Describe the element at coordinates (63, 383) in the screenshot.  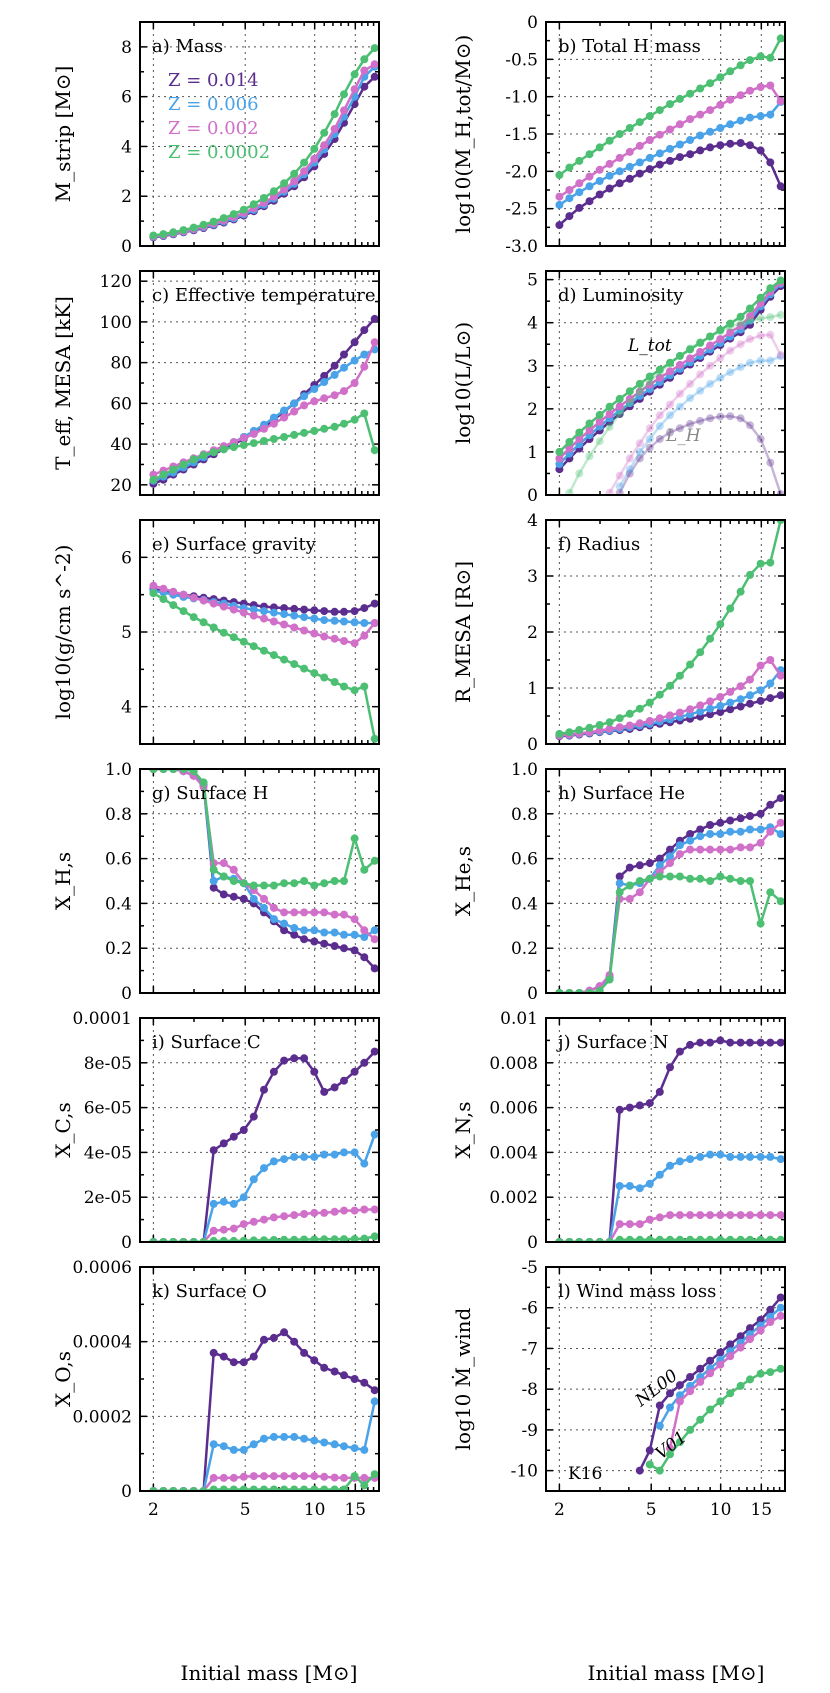
I see `y-axis-label: T_eff, MESA [kK]` at that location.